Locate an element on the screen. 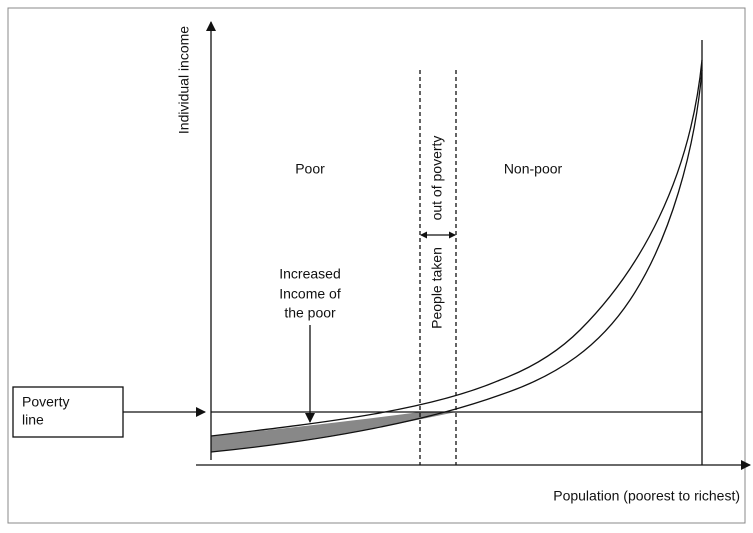  y-axis-label: Individual income is located at coordinates (184, 80).